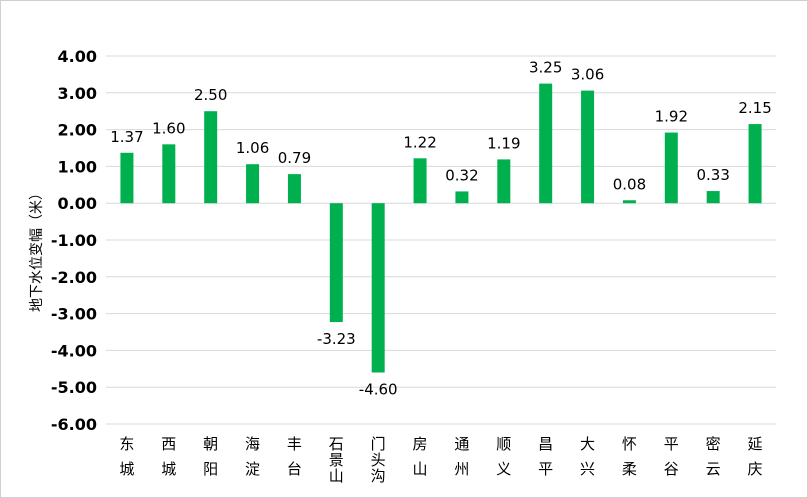 This screenshot has width=808, height=498. Describe the element at coordinates (336, 460) in the screenshot. I see `x-tick-label: 石景山` at that location.